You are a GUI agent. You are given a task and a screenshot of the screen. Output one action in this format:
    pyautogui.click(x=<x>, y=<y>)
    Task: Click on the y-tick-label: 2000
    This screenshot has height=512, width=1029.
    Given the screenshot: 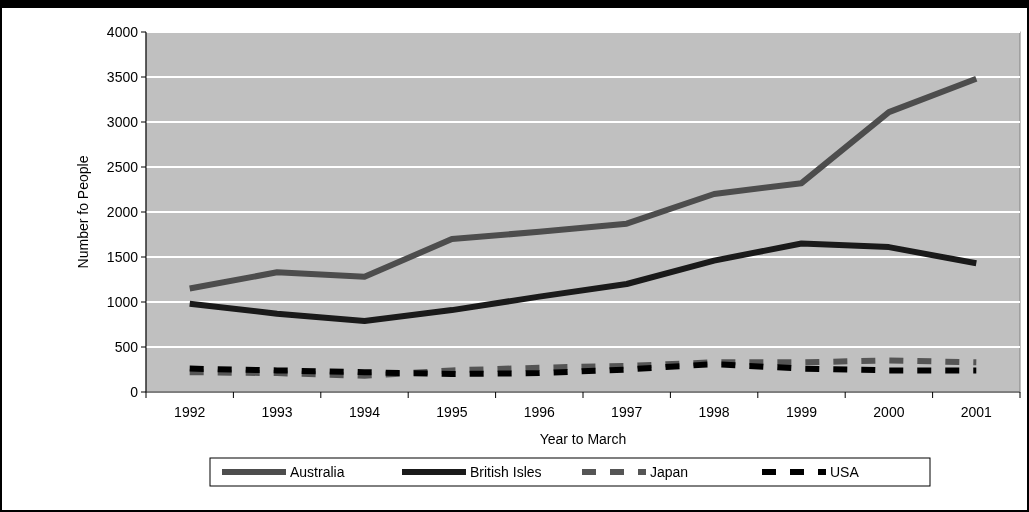 What is the action you would take?
    pyautogui.click(x=122, y=211)
    